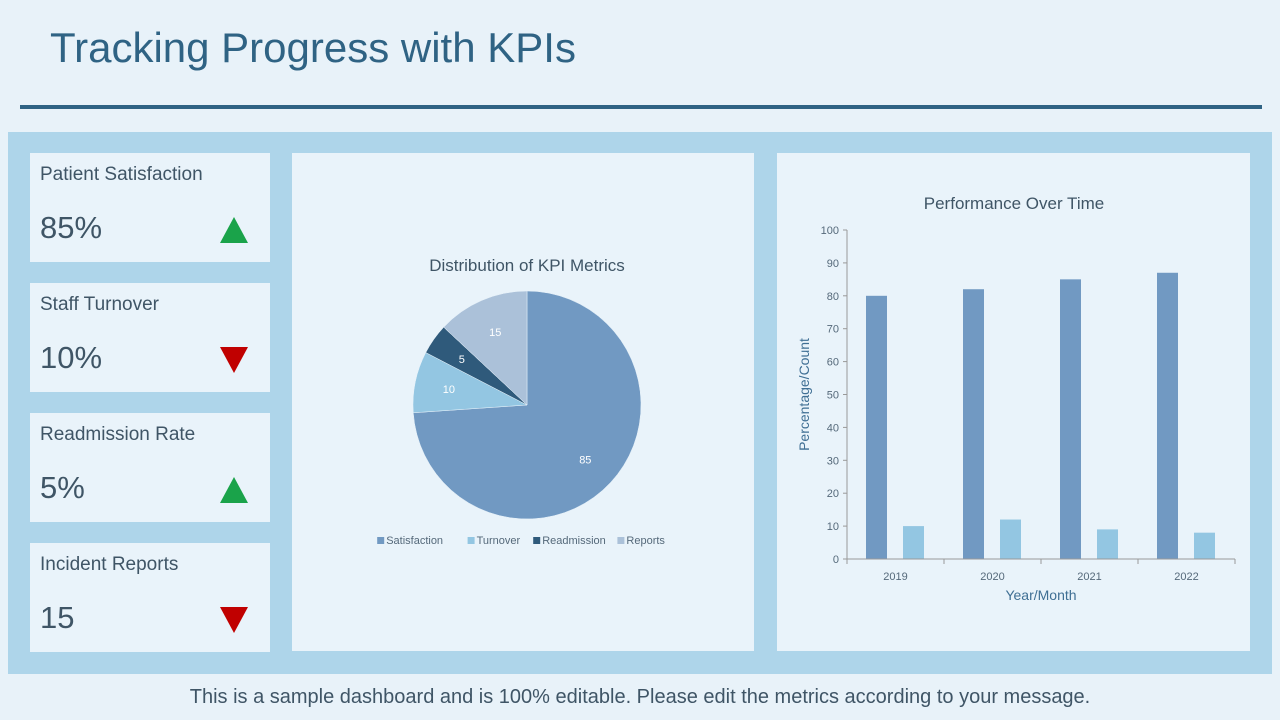 This screenshot has height=720, width=1280. I want to click on y-tick-label: 80, so click(833, 297).